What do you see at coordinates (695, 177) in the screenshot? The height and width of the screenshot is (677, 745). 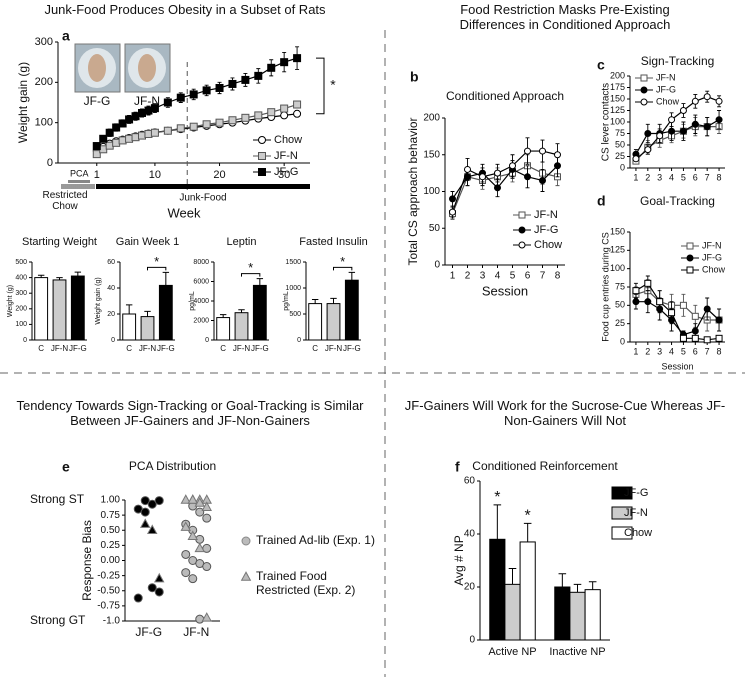 I see `x-tick-label: 6` at bounding box center [695, 177].